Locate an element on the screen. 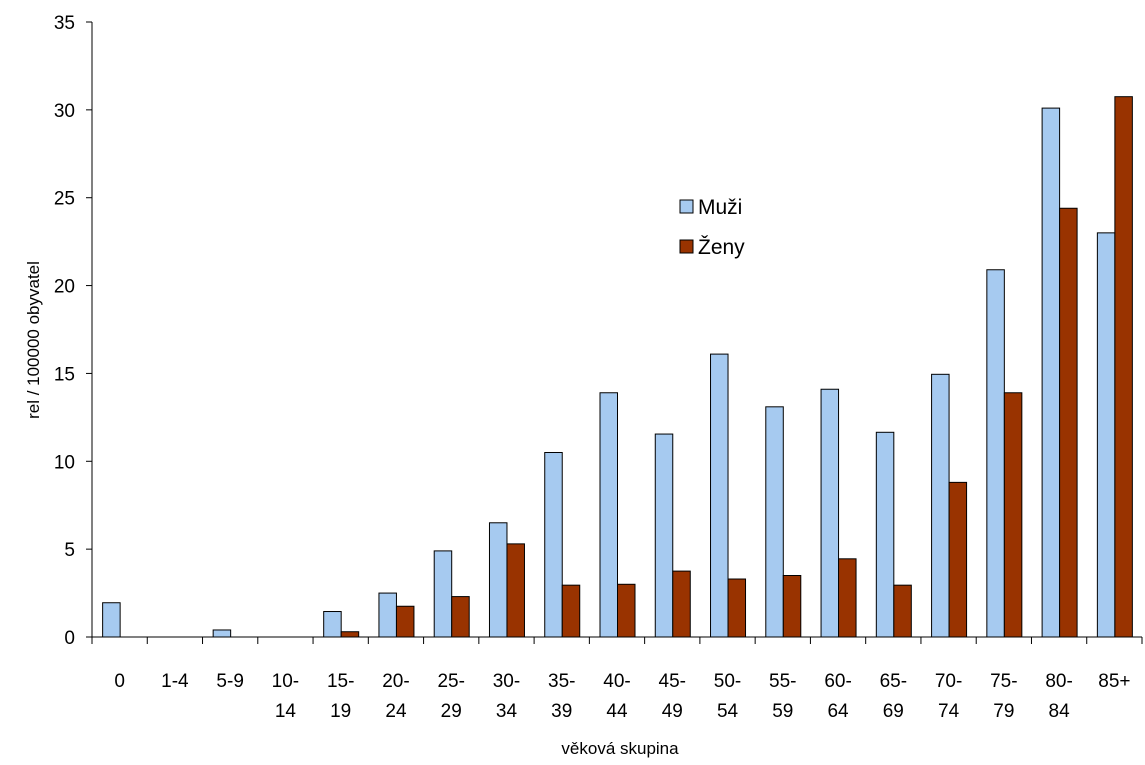 The height and width of the screenshot is (765, 1145). x-tick-label: 30-34 is located at coordinates (506, 696).